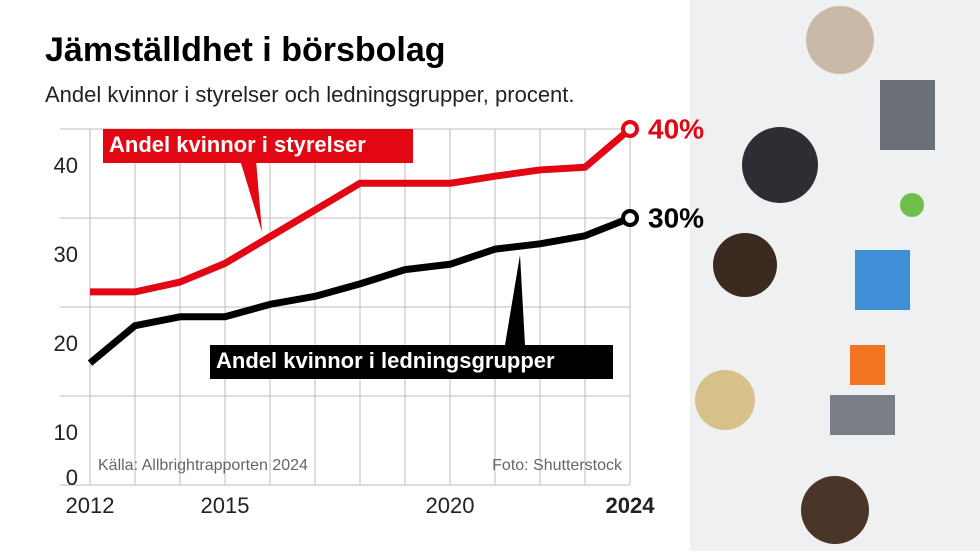 The image size is (980, 556). What do you see at coordinates (66, 254) in the screenshot?
I see `y-tick-label: 30` at bounding box center [66, 254].